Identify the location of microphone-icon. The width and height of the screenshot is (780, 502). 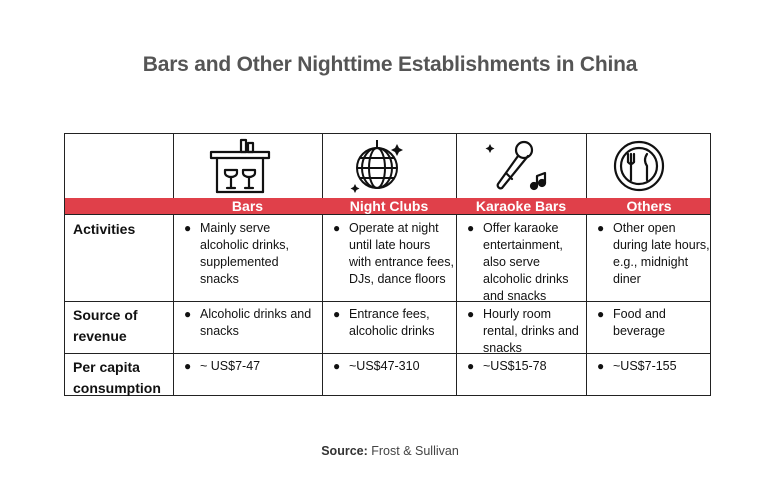
(516, 165).